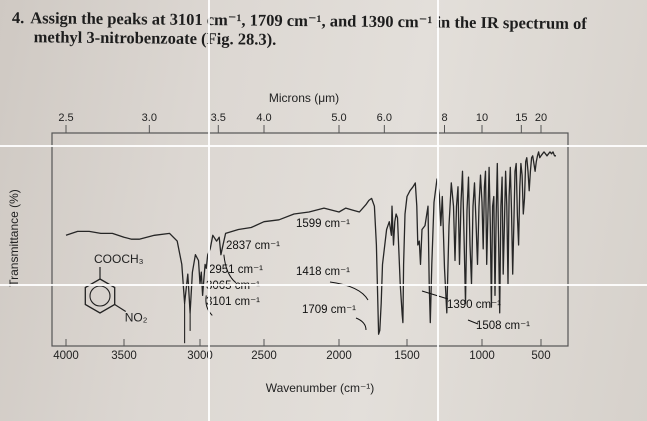 This screenshot has width=647, height=421. I want to click on bottom-tick-label: 2000, so click(339, 356).